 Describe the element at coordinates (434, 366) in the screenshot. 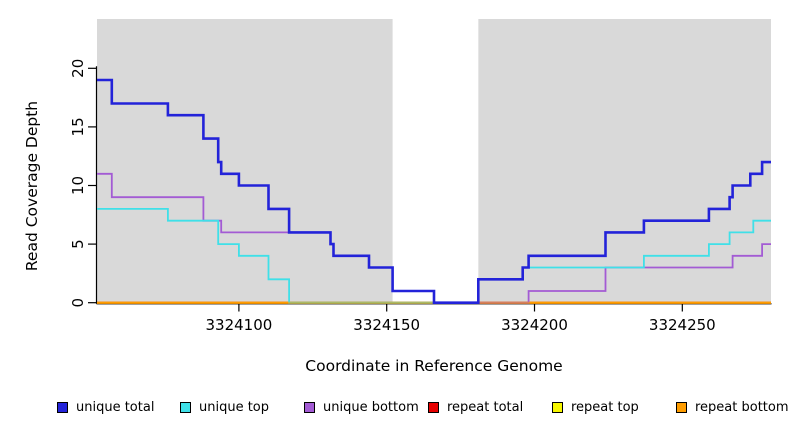

I see `x-axis-title: Coordinate in Reference Genome` at that location.